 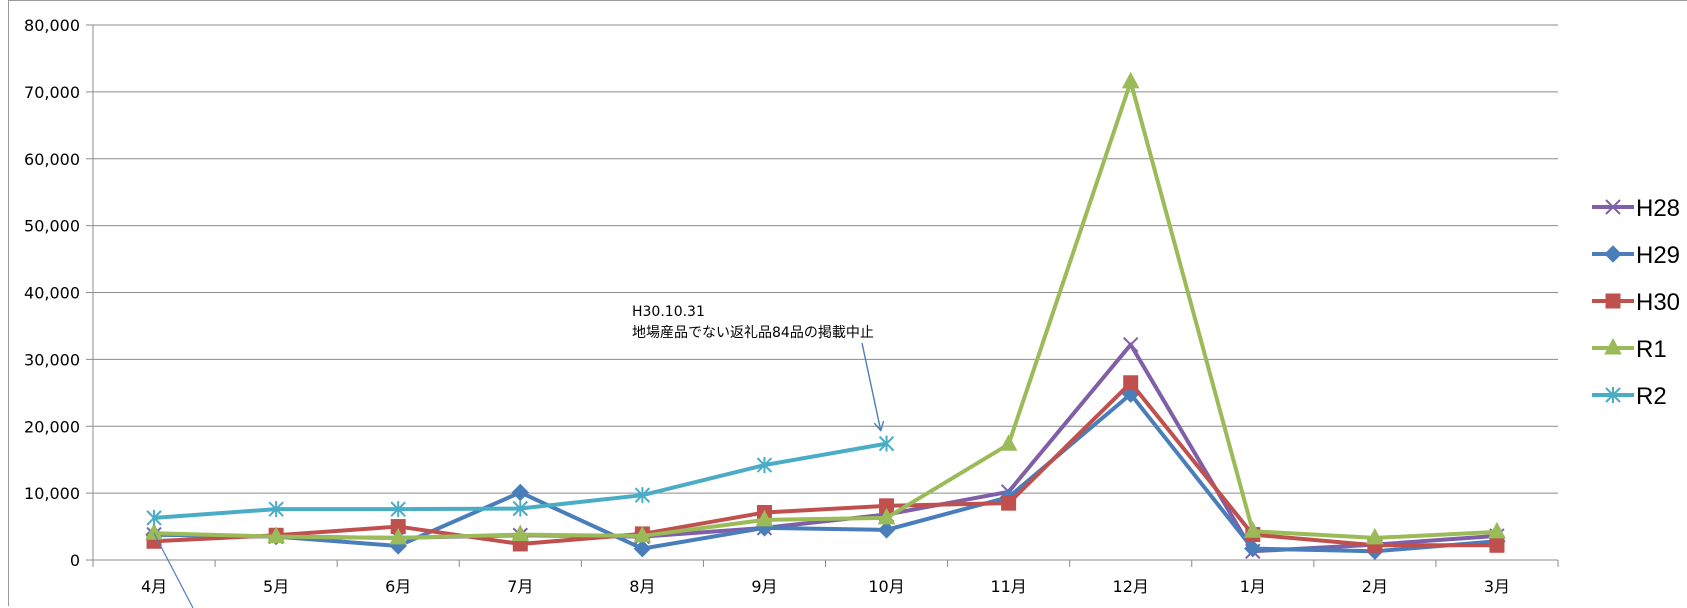 I want to click on y-tick-label: 50,000, so click(x=52, y=226).